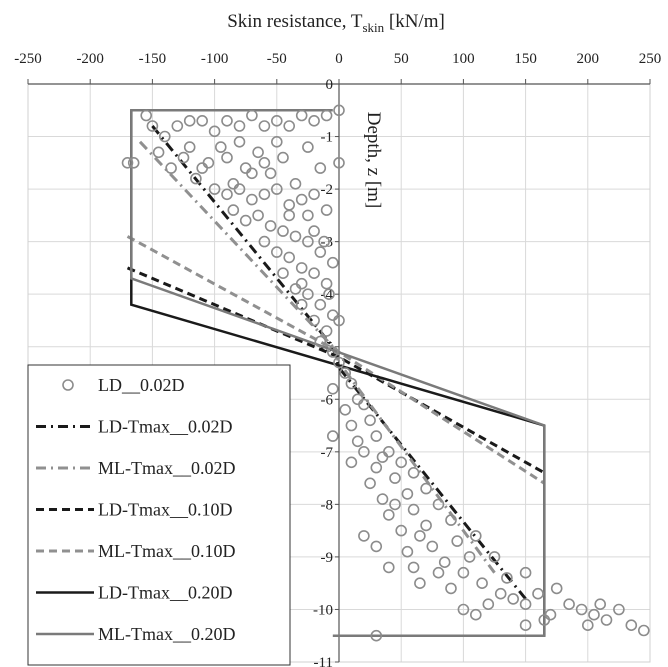 The width and height of the screenshot is (668, 667). What do you see at coordinates (215, 59) in the screenshot?
I see `x-tick-label: -100` at bounding box center [215, 59].